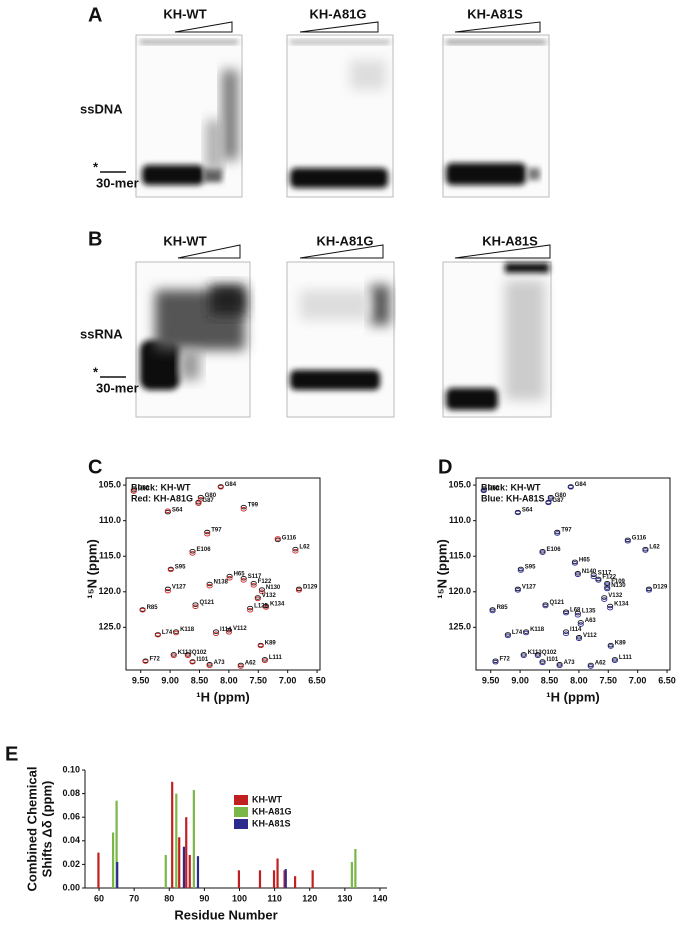  I want to click on x-tick-label: 9.50, so click(141, 680).